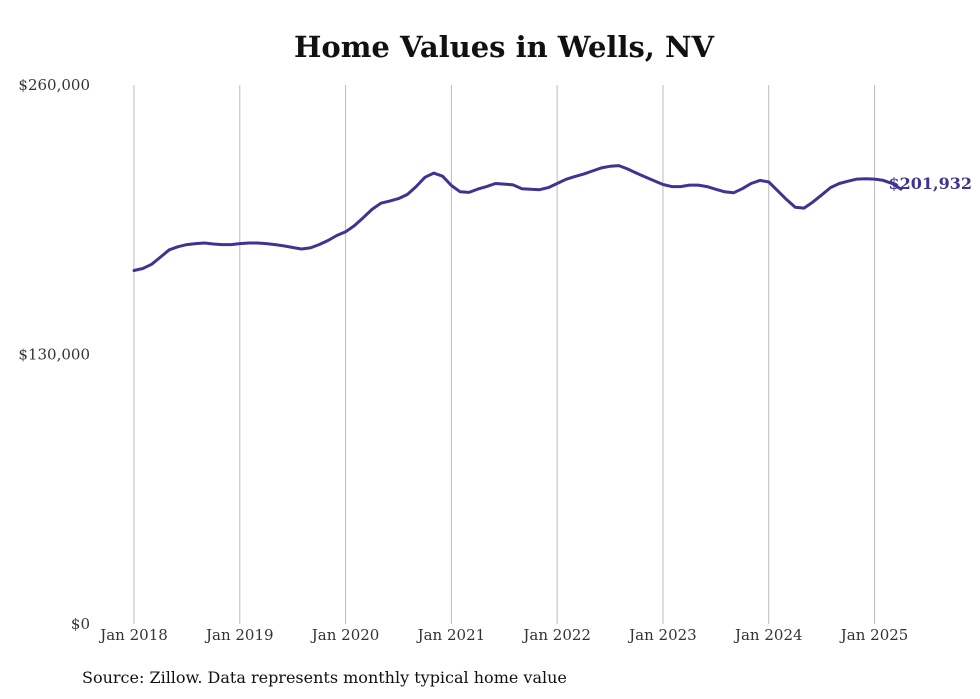  What do you see at coordinates (133, 635) in the screenshot?
I see `x-tick-label: Jan 2018` at bounding box center [133, 635].